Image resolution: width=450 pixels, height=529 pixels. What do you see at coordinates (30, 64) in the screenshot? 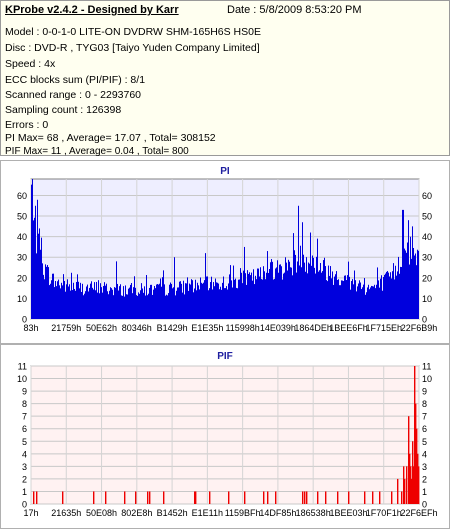
I see `info-speed: Speed : 4x` at bounding box center [30, 64].